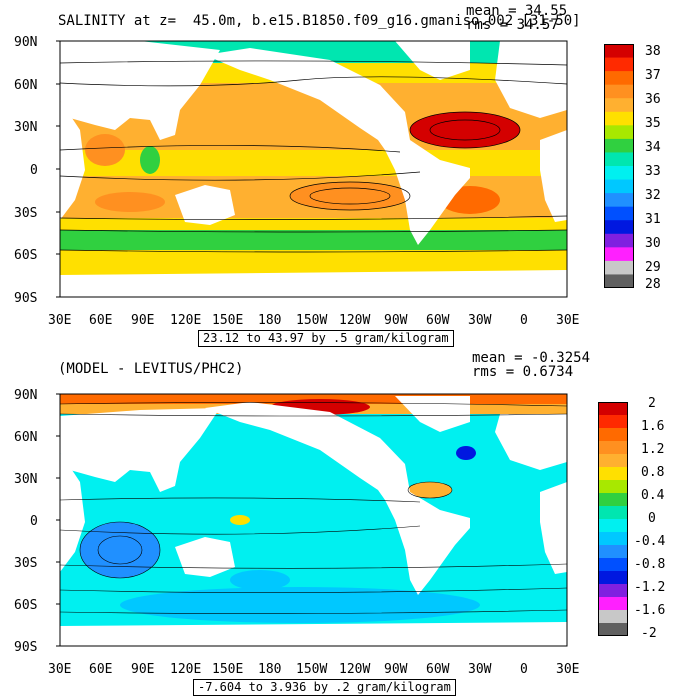 This screenshot has width=700, height=700. What do you see at coordinates (396, 320) in the screenshot?
I see `lon-label: 90W` at bounding box center [396, 320].